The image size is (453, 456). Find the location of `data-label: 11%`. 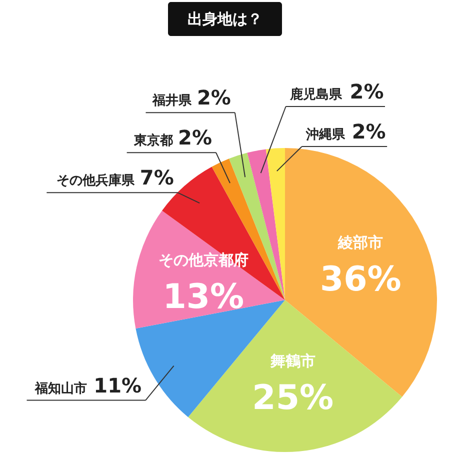

data-label: 11% is located at coordinates (118, 385).